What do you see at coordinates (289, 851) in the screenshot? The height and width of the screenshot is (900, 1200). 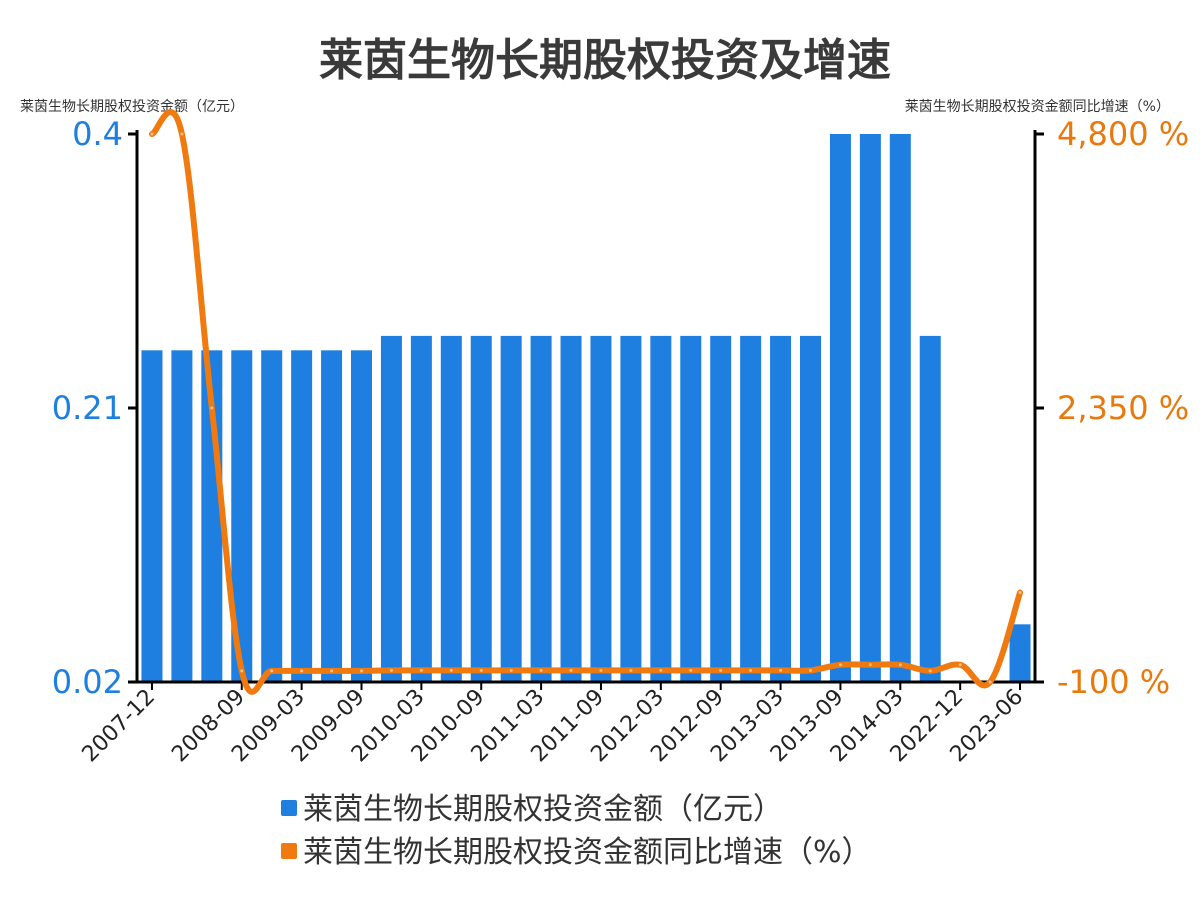 I see `legend-line-swatch` at bounding box center [289, 851].